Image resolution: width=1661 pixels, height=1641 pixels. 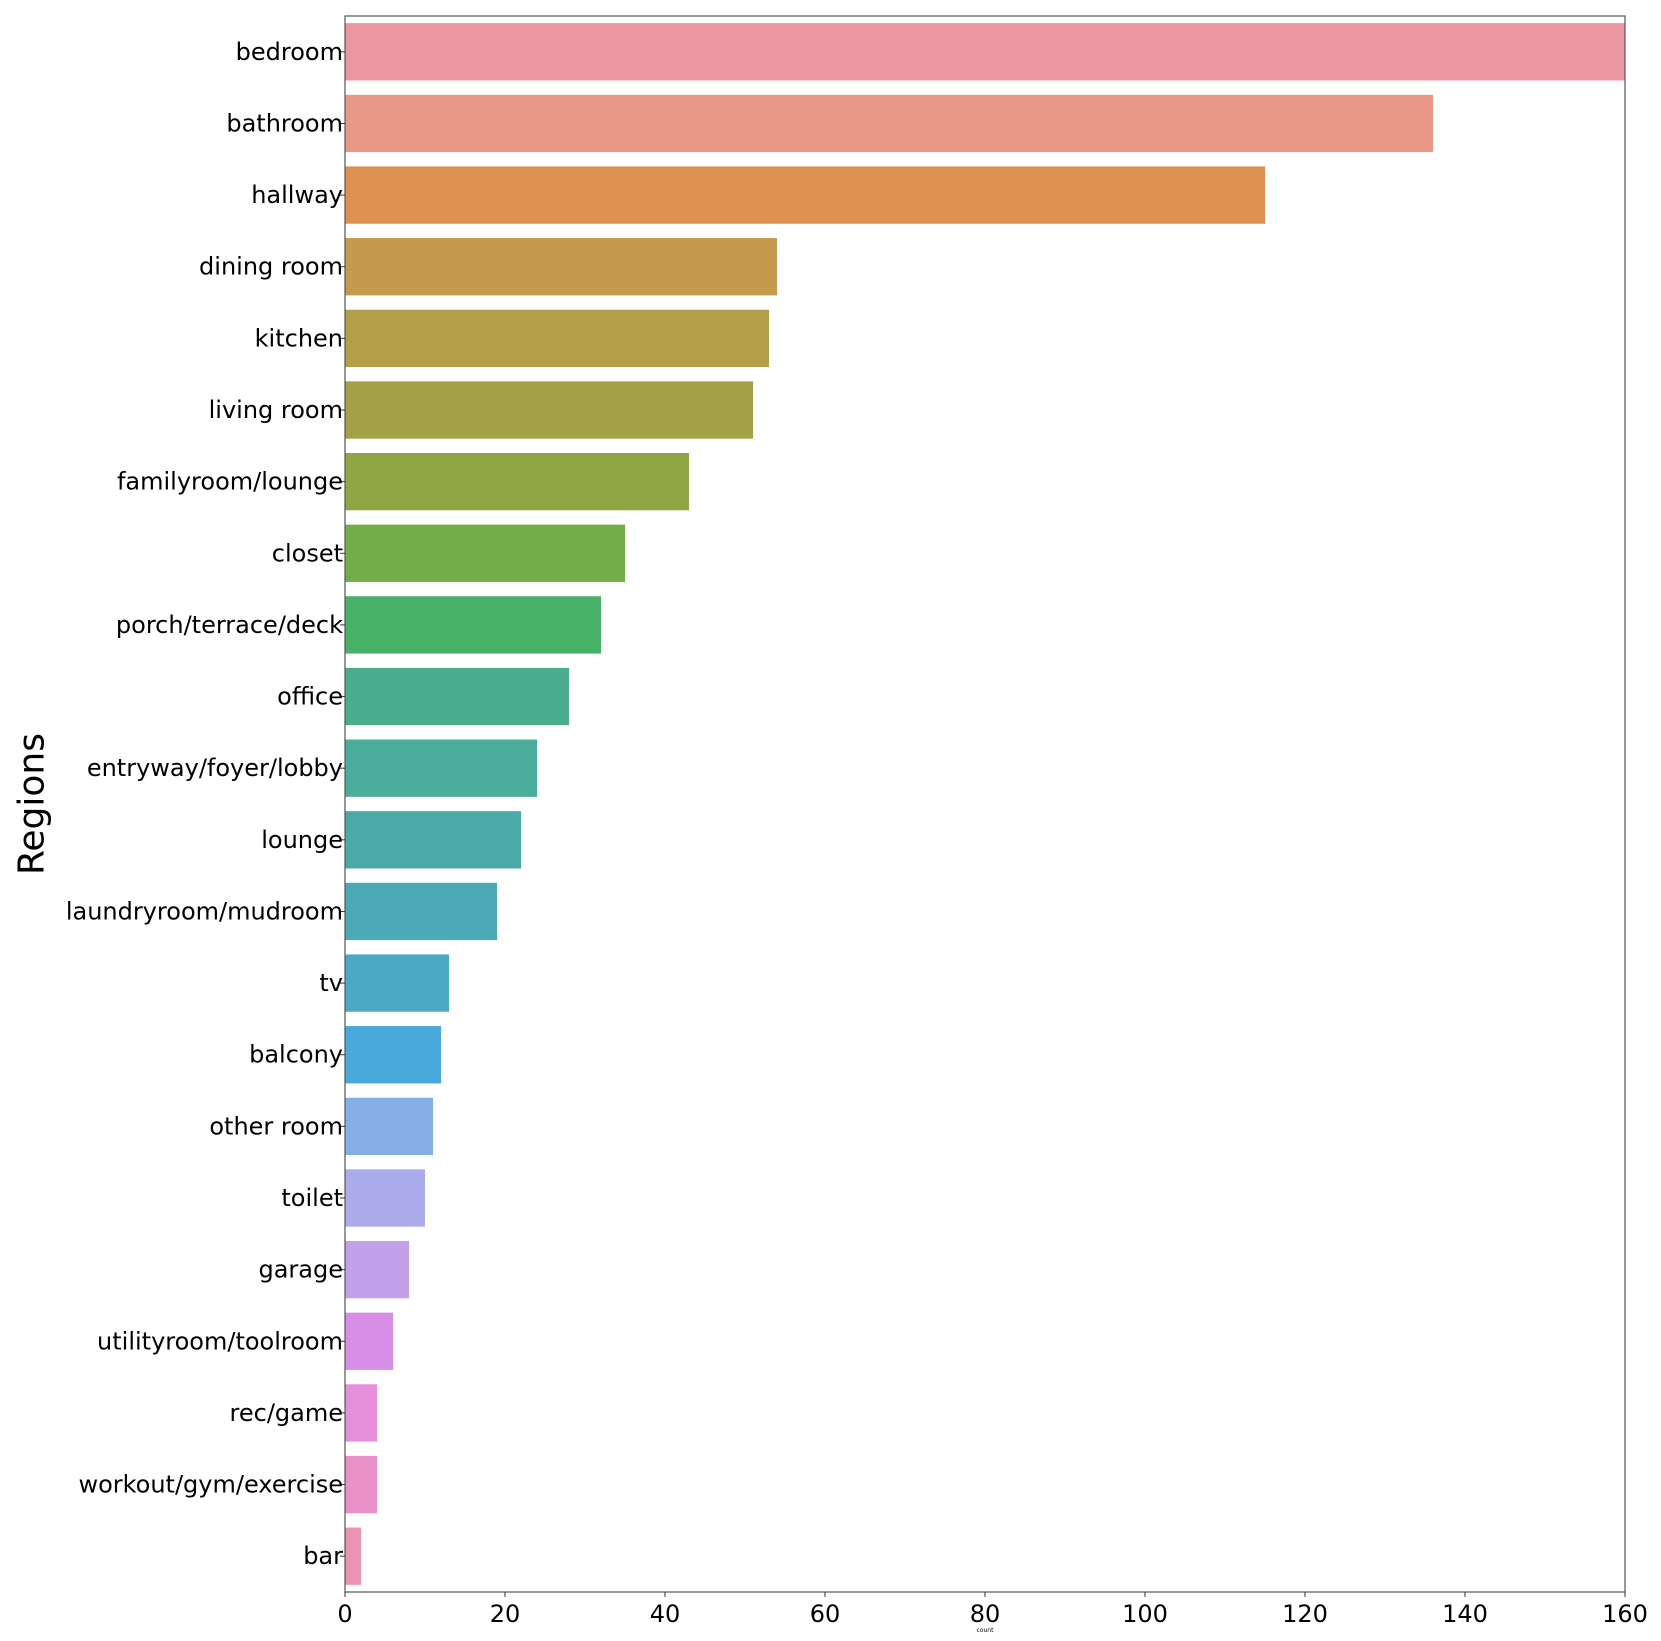 I want to click on bar-hallway, so click(x=805, y=195).